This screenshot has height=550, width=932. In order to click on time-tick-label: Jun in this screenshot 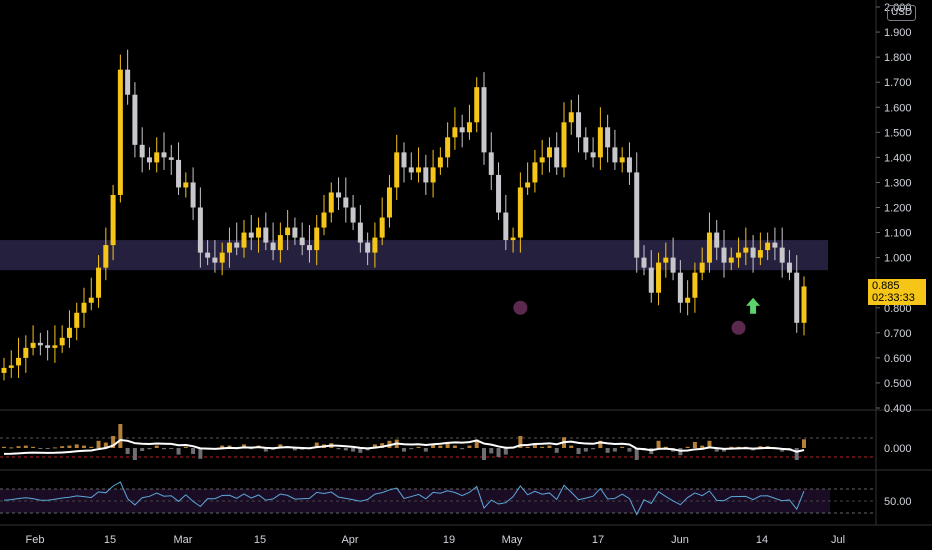, I will do `click(680, 540)`.